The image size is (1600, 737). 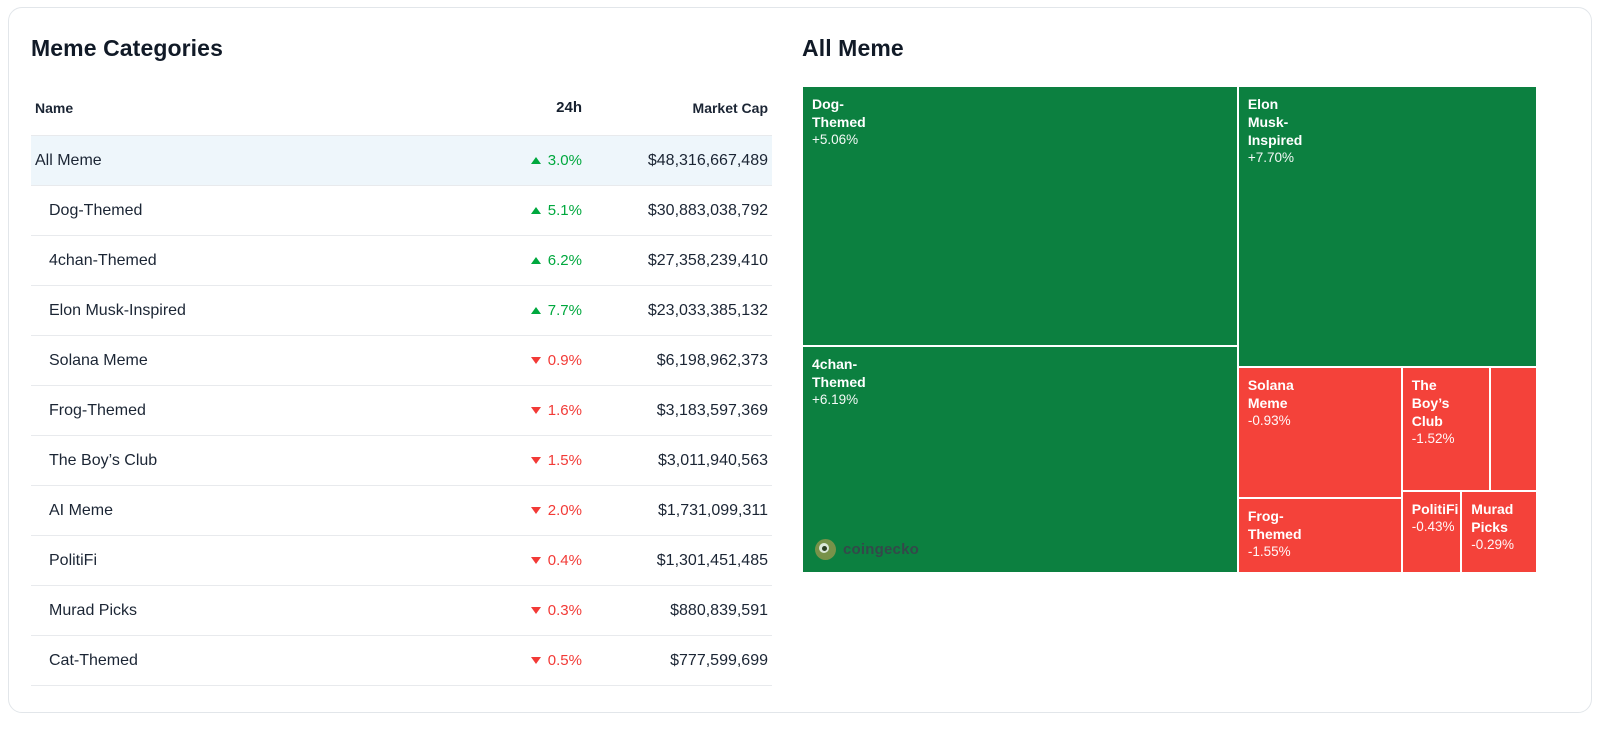 What do you see at coordinates (507, 510) in the screenshot?
I see `category-24h-change: 2.0%` at bounding box center [507, 510].